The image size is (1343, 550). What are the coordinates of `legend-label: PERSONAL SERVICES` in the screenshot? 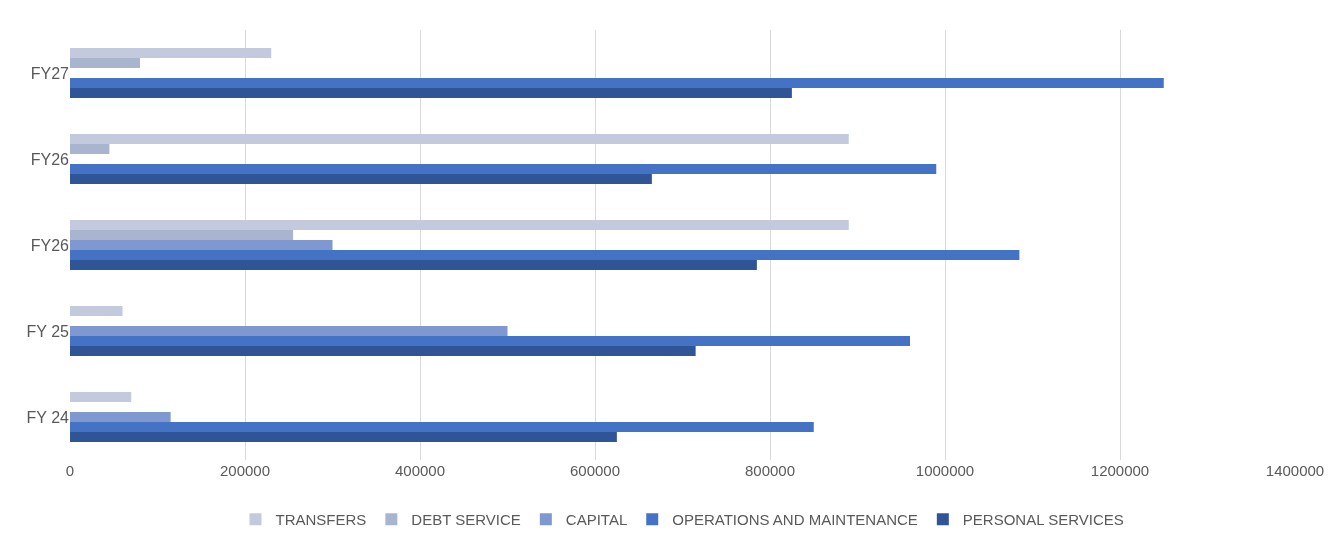 It's located at (1043, 520).